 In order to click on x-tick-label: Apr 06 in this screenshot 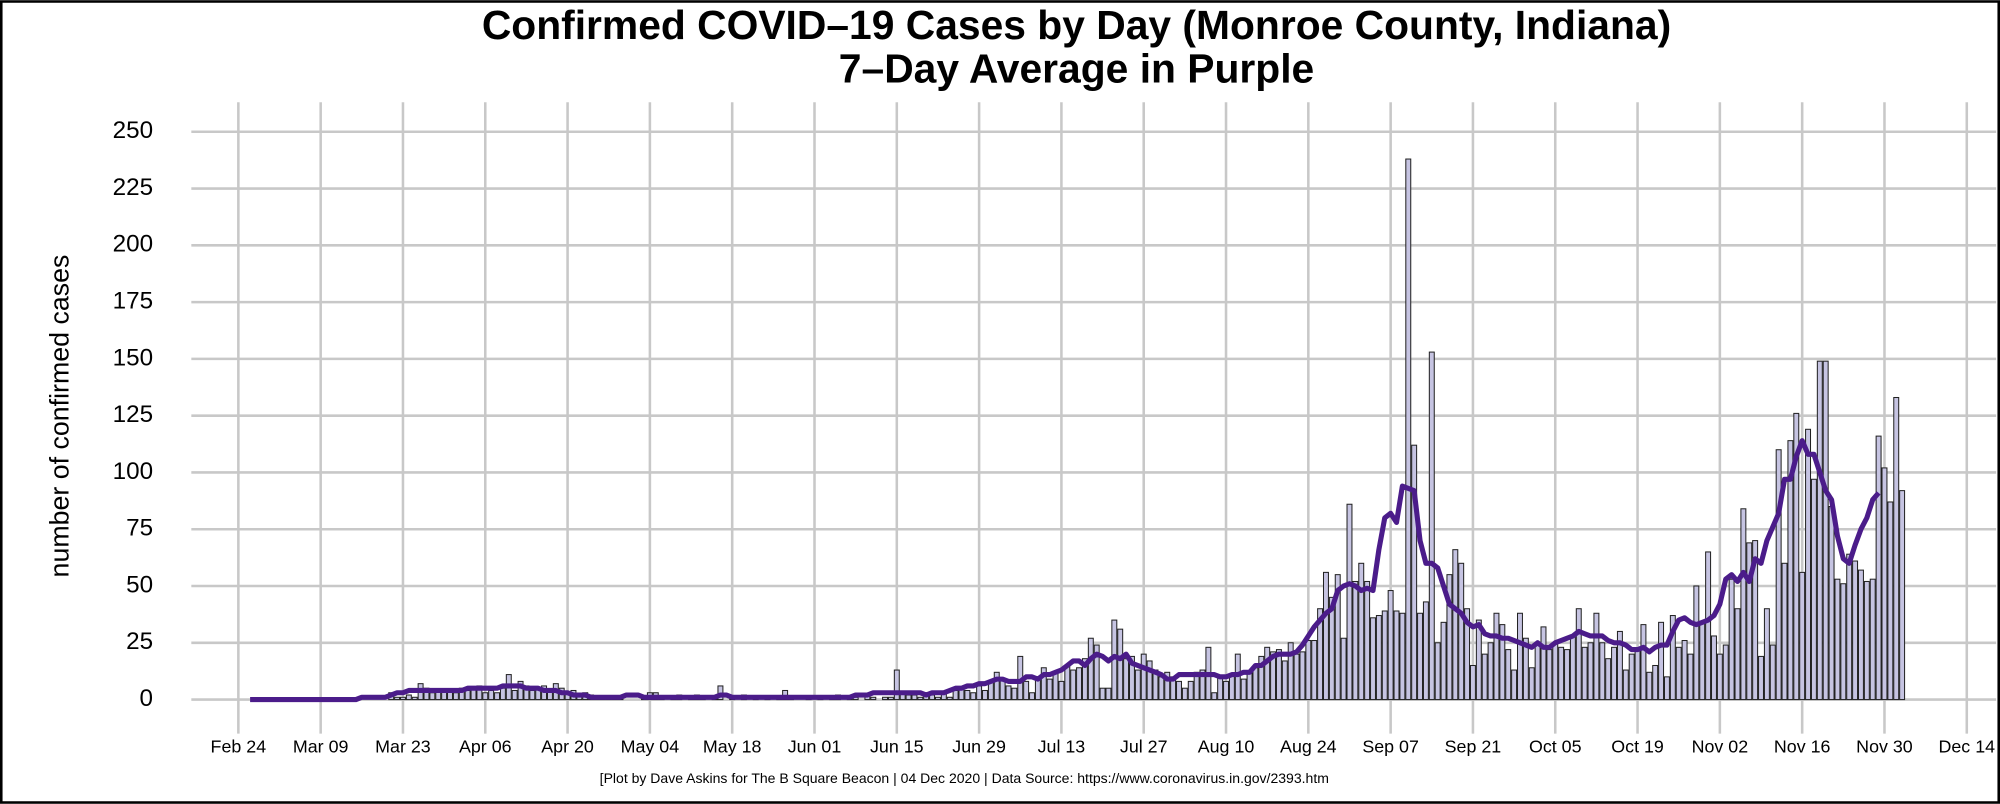, I will do `click(485, 746)`.